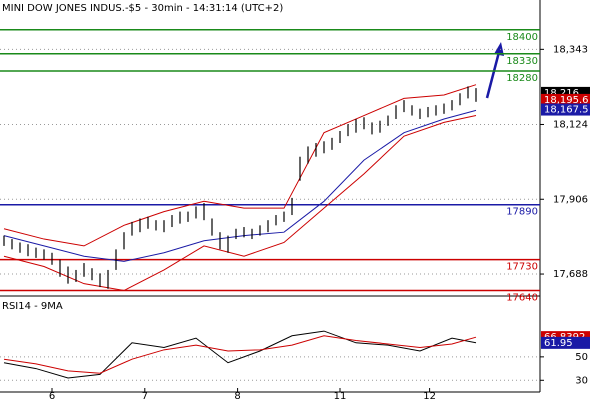 The width and height of the screenshot is (590, 400). Describe the element at coordinates (522, 37) in the screenshot. I see `level-label: 18400` at that location.